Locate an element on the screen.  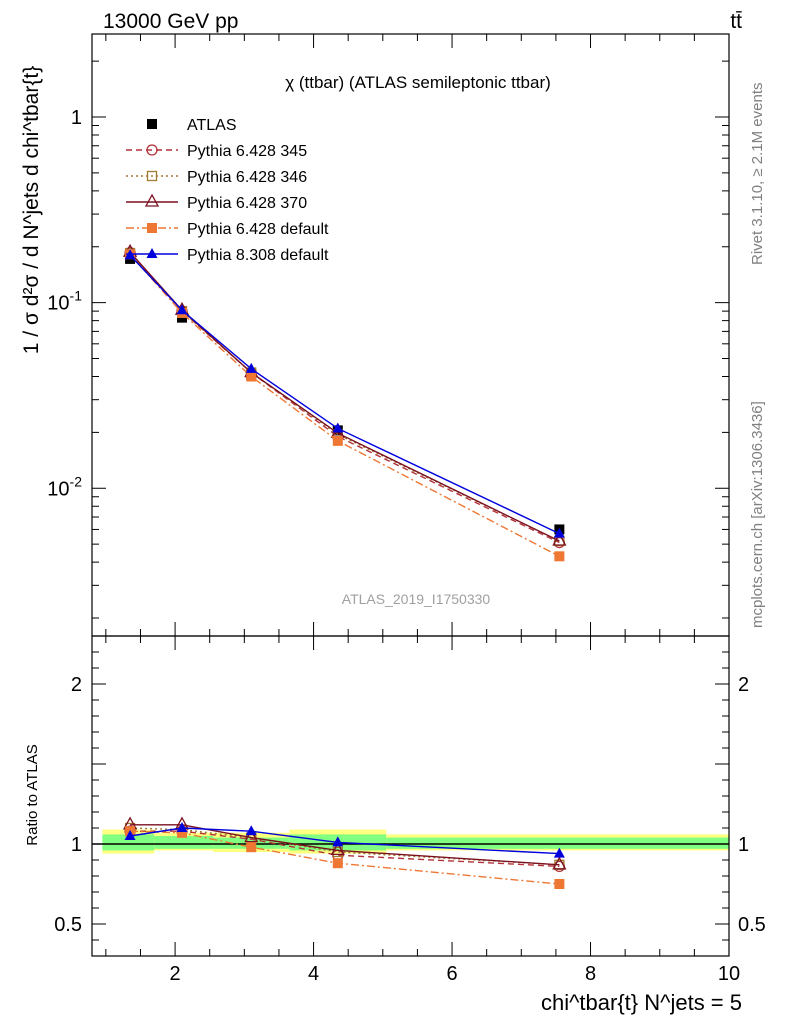
legend-label: Pythia 6.428 345 is located at coordinates (247, 151).